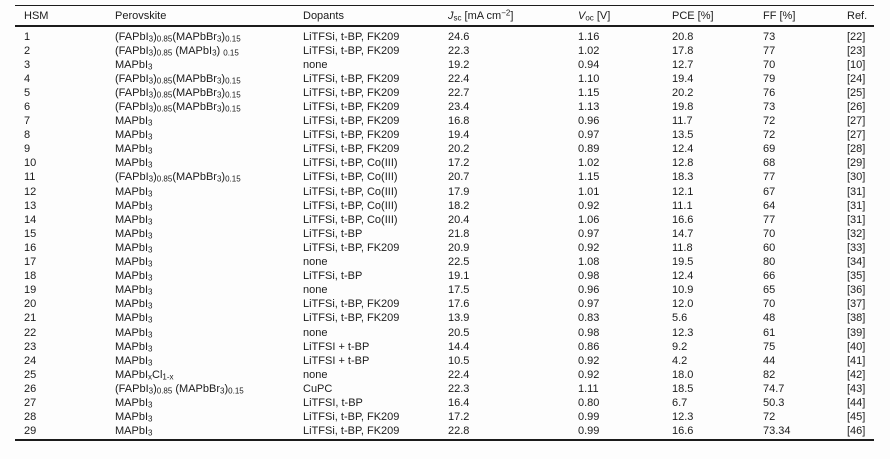 Image resolution: width=890 pixels, height=459 pixels. I want to click on column-header-hsm: HSM, so click(65, 16).